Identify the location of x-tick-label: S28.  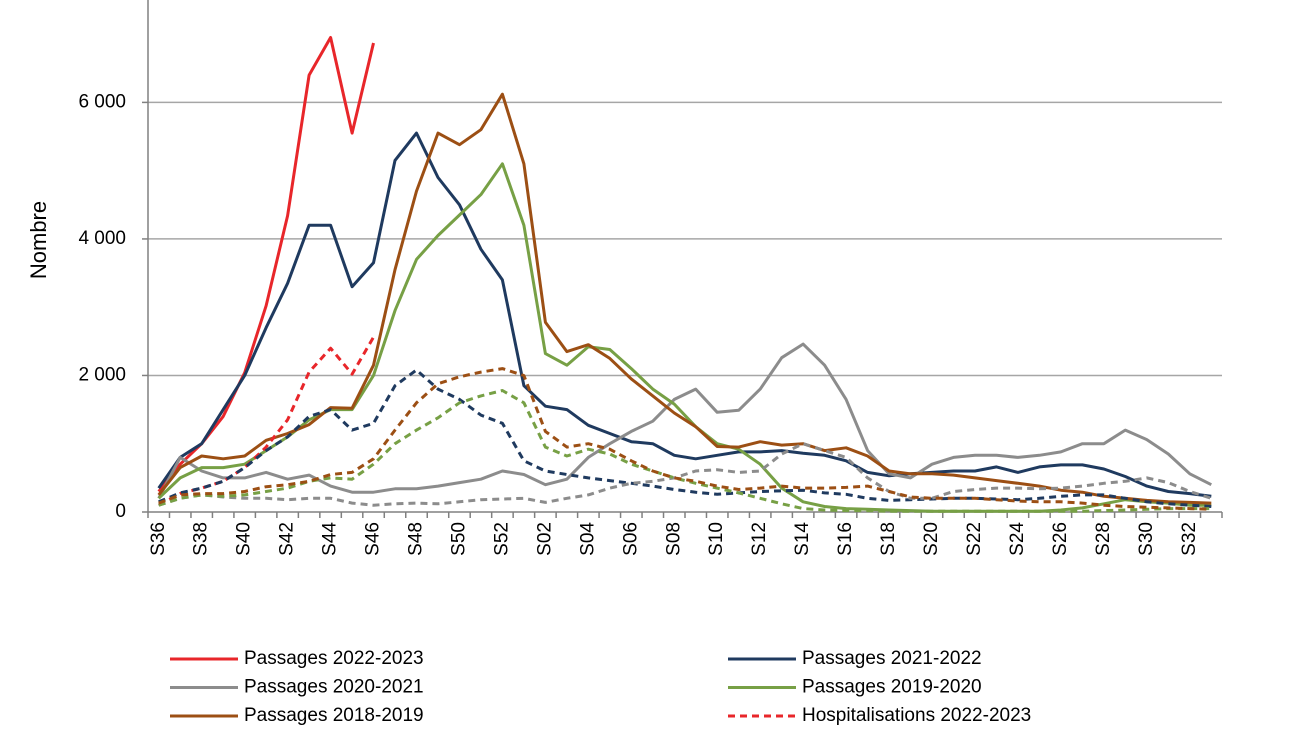
(1103, 539).